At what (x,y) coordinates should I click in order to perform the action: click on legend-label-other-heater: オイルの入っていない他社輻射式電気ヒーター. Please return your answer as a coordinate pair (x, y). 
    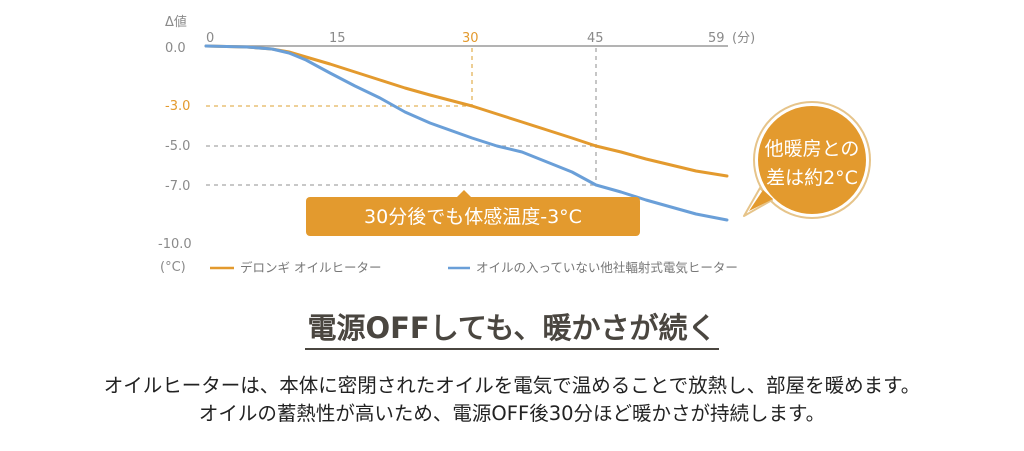
    Looking at the image, I should click on (607, 267).